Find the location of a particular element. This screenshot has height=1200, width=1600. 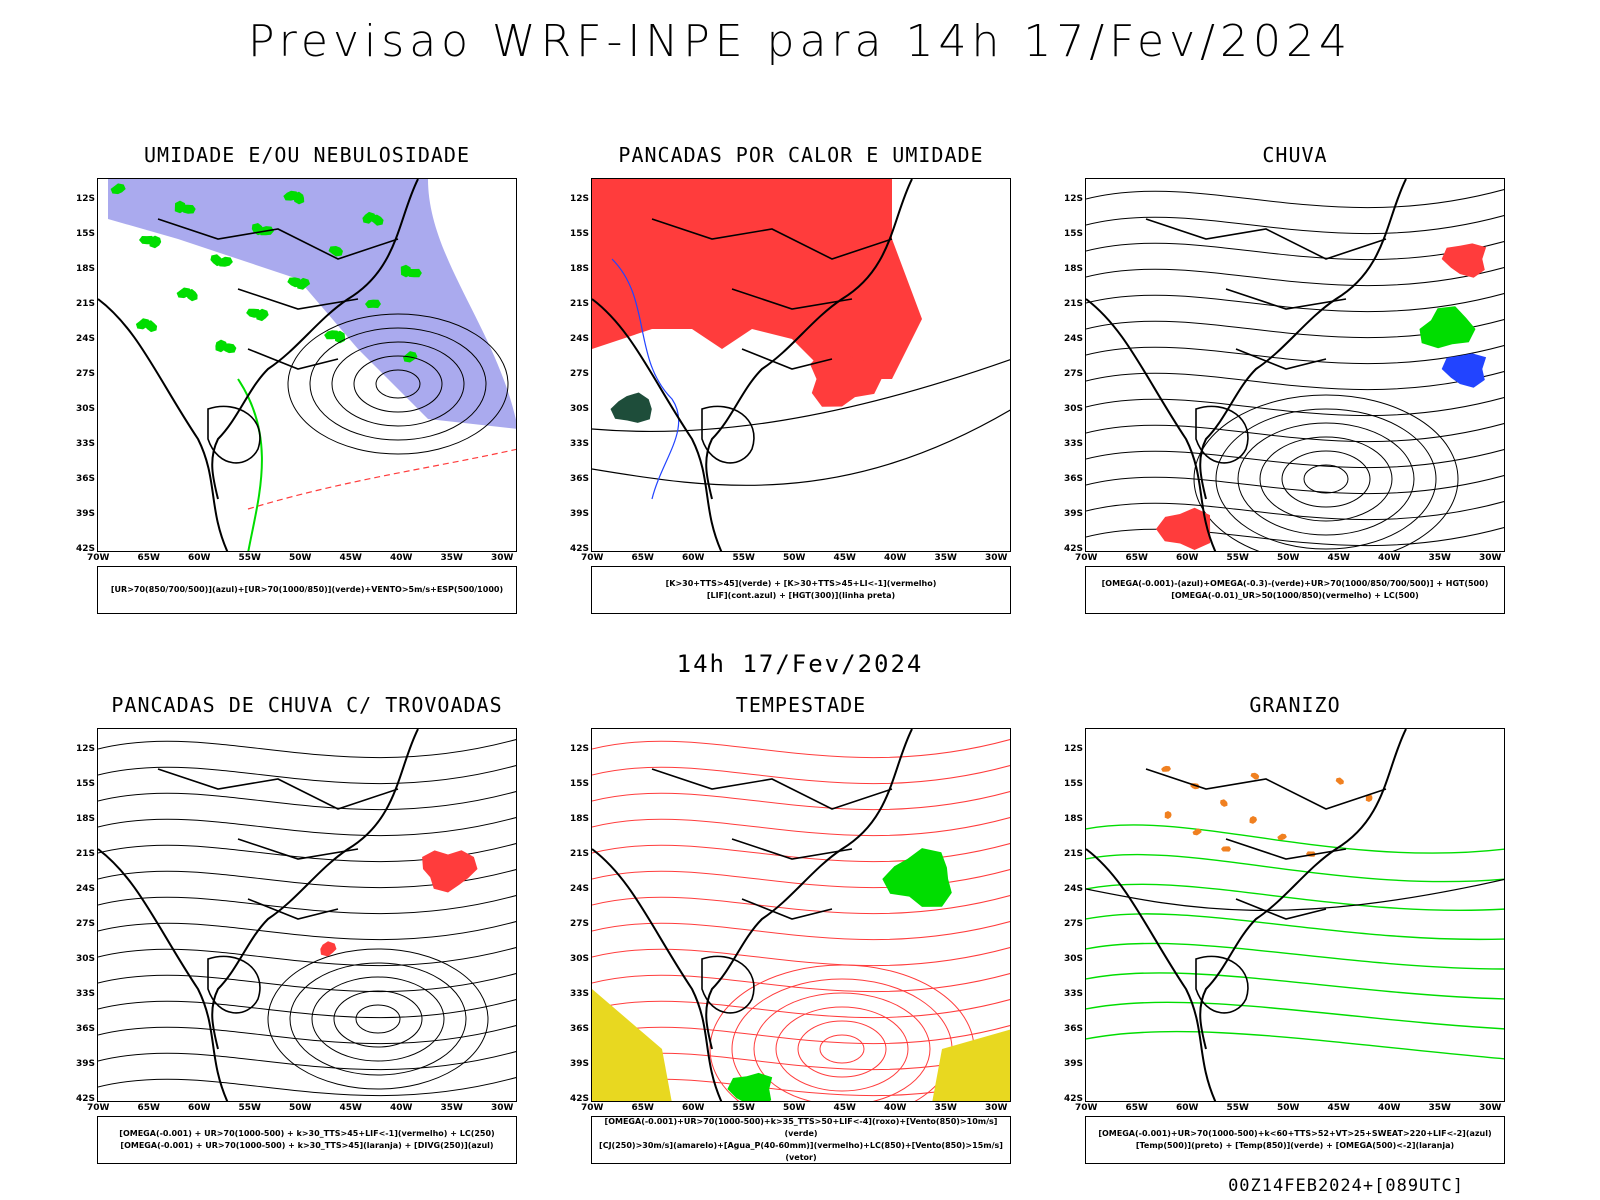

longitude-label: 30W is located at coordinates (502, 558).